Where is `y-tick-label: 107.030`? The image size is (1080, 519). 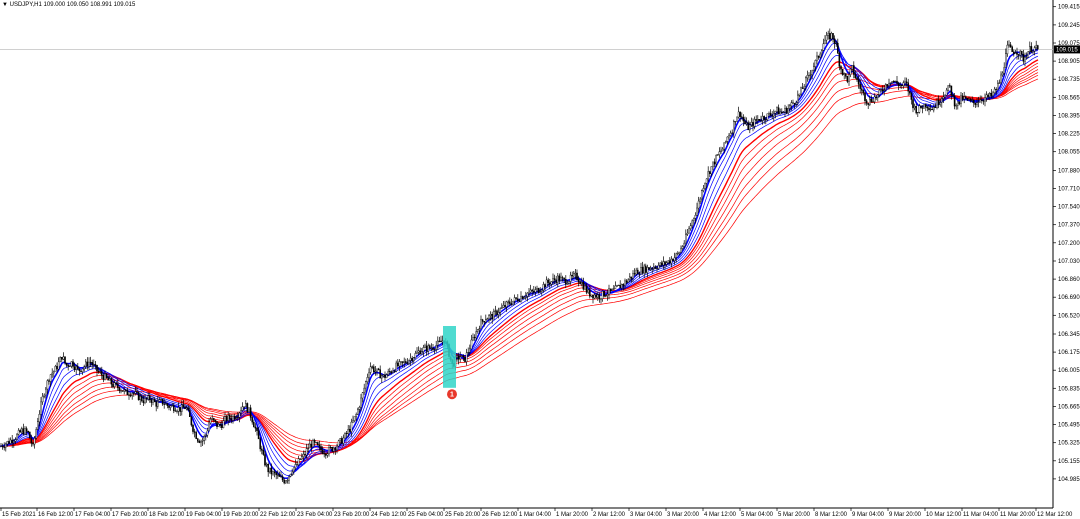
y-tick-label: 107.030 is located at coordinates (1069, 262).